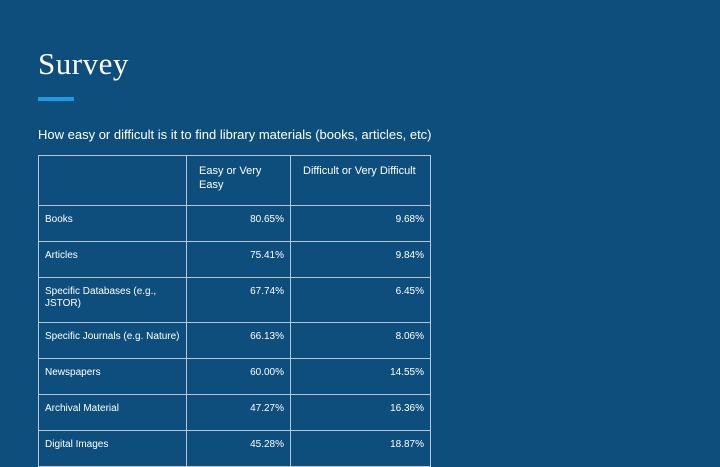 Image resolution: width=720 pixels, height=467 pixels. I want to click on slide-title: Survey, so click(83, 63).